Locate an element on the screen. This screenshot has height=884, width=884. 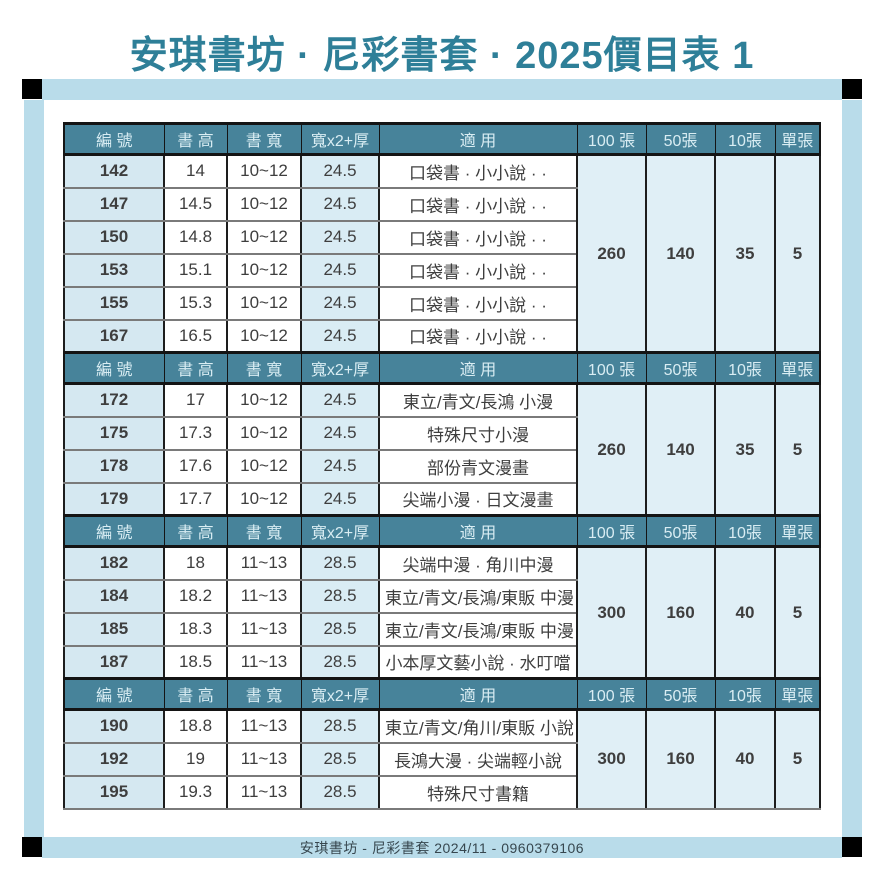
table-row: 192 19 11~13 28.5 長鴻大漫 · 尖端輕小說 is located at coordinates (441, 759).